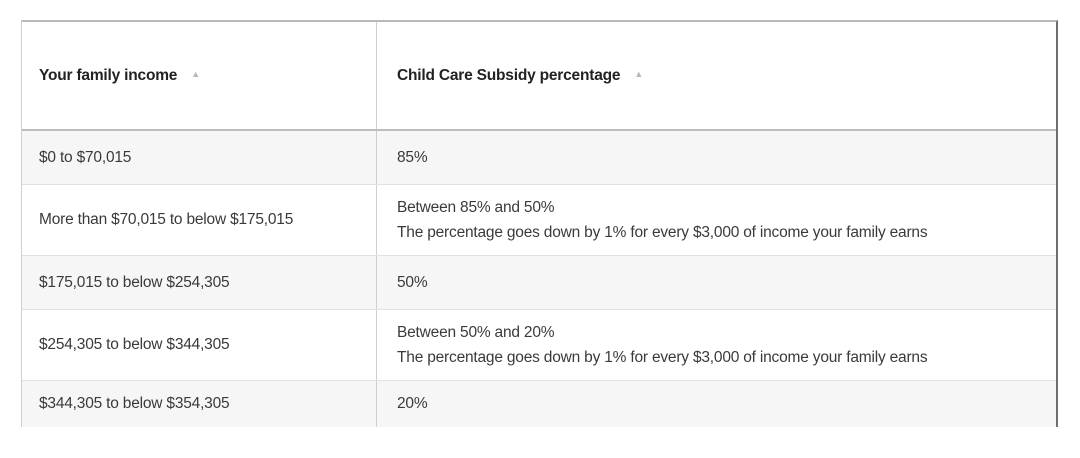 This screenshot has height=458, width=1080. Describe the element at coordinates (412, 403) in the screenshot. I see `subsidy-value: 20%` at that location.